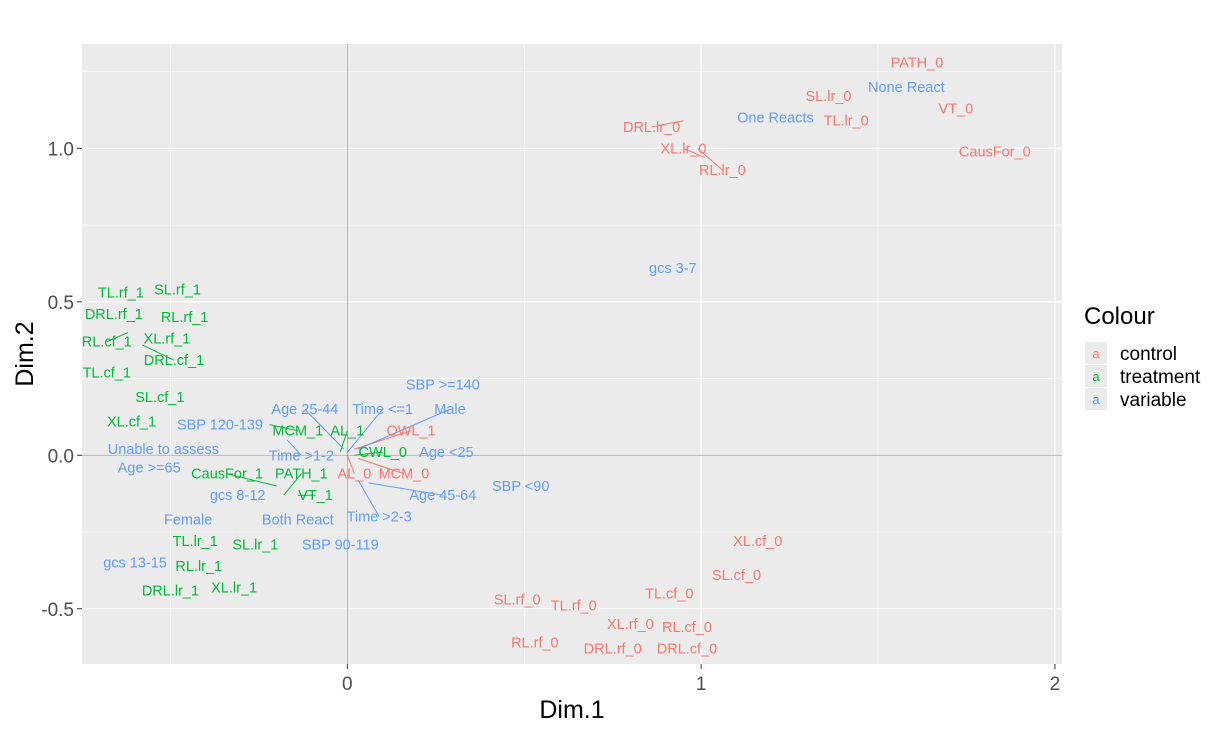  I want to click on point-label-one-reacts: One Reacts, so click(775, 119).